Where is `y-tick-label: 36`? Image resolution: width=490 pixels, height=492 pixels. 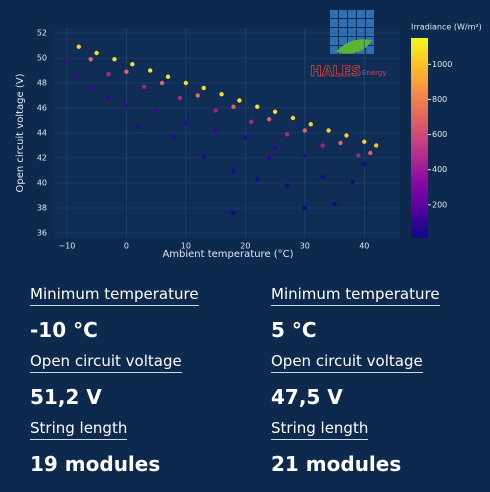 y-tick-label: 36 is located at coordinates (42, 233).